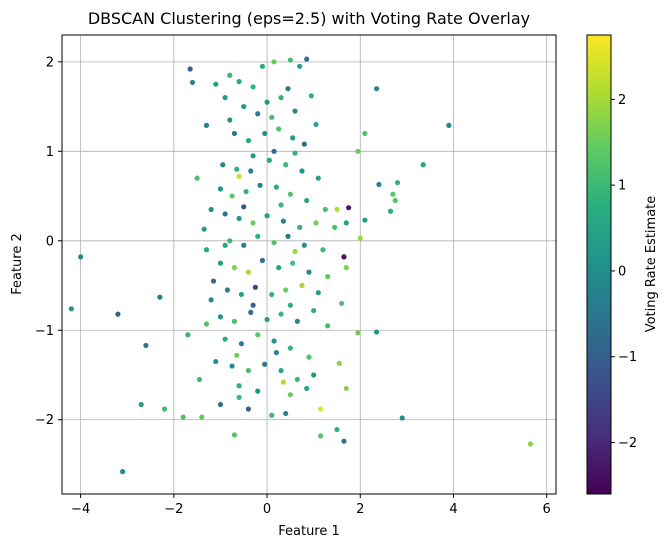 This screenshot has width=669, height=547. I want to click on y-tick-label: 0, so click(50, 241).